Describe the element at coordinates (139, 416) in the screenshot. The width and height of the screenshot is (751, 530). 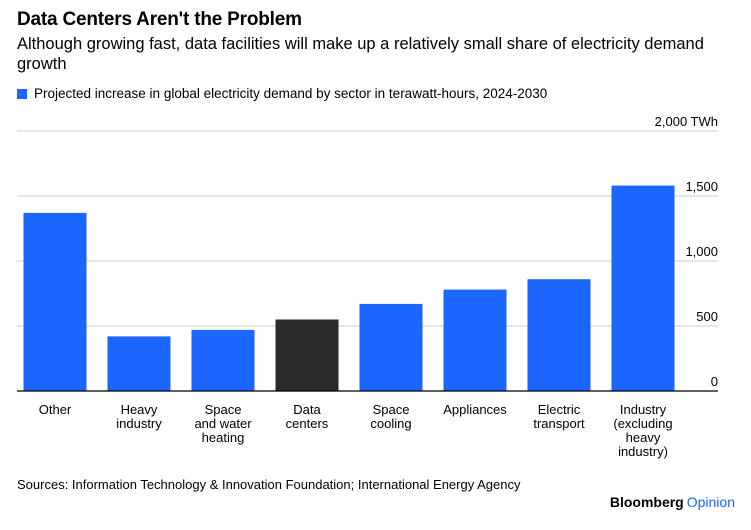
I see `category-label: Heavy industry` at that location.